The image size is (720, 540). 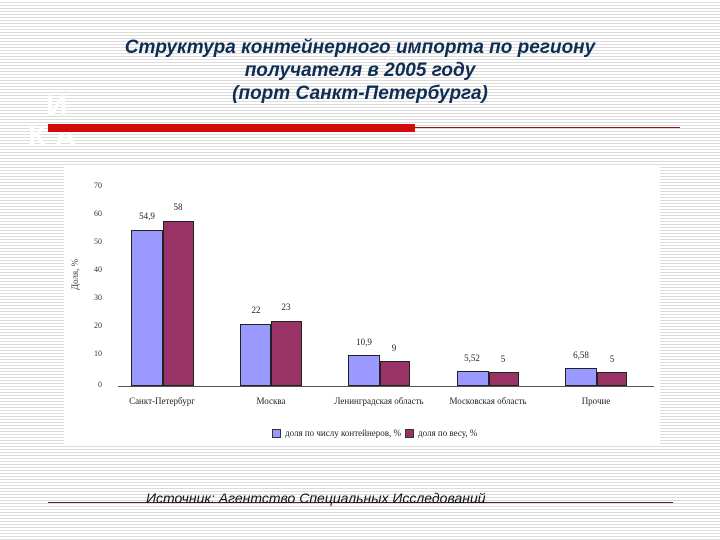 I want to click on y-tick: 40, so click(x=98, y=269).